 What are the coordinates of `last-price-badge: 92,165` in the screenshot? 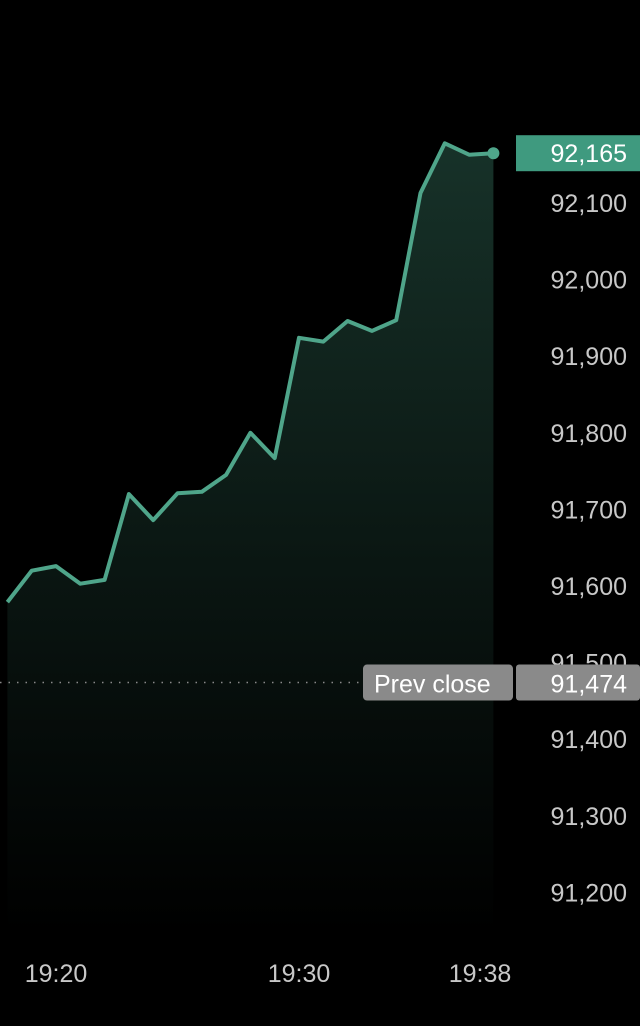 It's located at (578, 153).